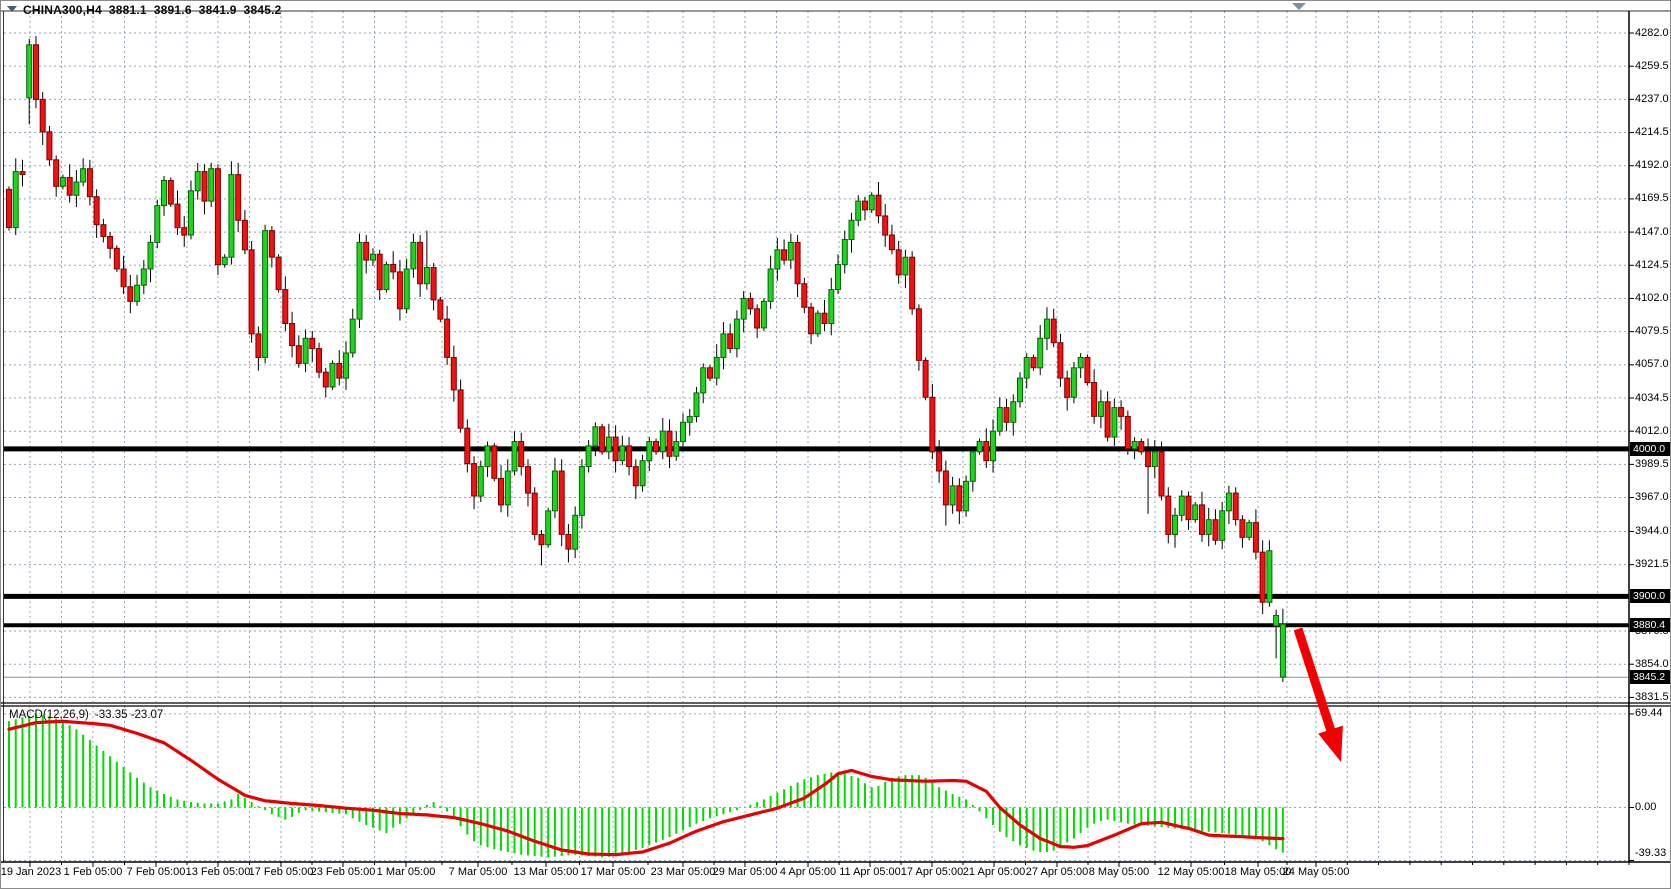 The height and width of the screenshot is (889, 1671). What do you see at coordinates (49, 715) in the screenshot?
I see `macd-name: MACD(12,26,9)` at bounding box center [49, 715].